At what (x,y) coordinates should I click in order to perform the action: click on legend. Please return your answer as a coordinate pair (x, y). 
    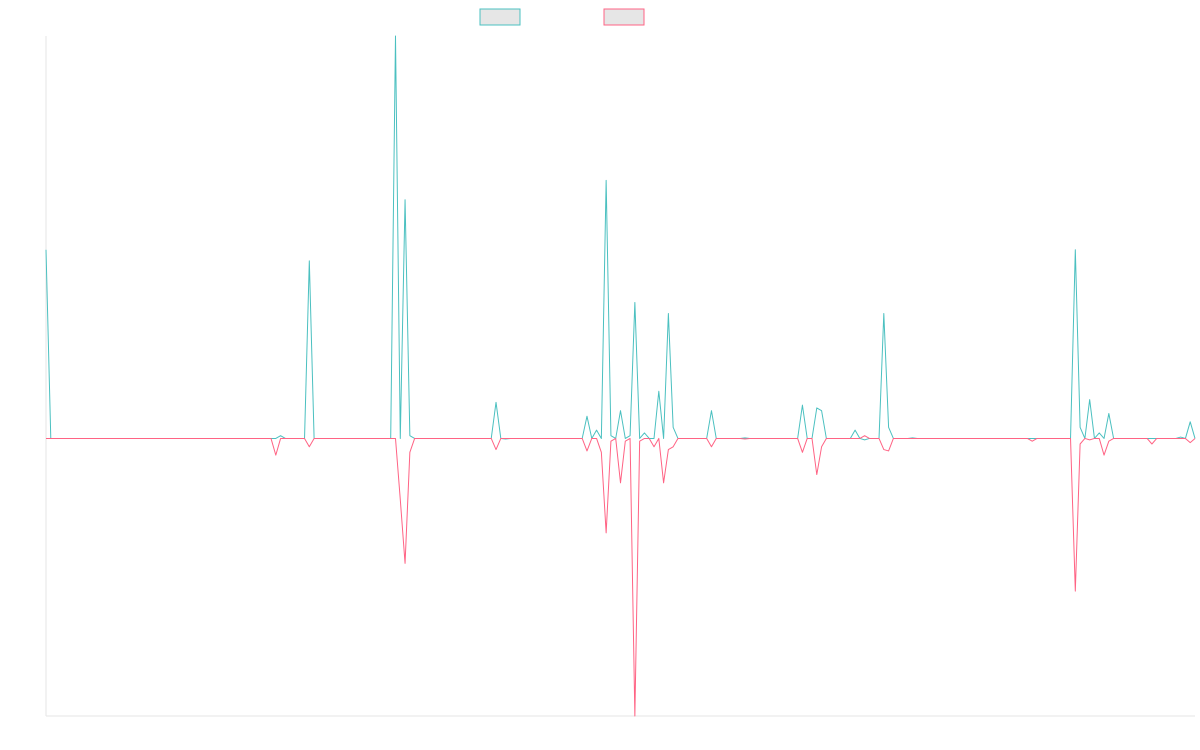
    Looking at the image, I should click on (562, 17).